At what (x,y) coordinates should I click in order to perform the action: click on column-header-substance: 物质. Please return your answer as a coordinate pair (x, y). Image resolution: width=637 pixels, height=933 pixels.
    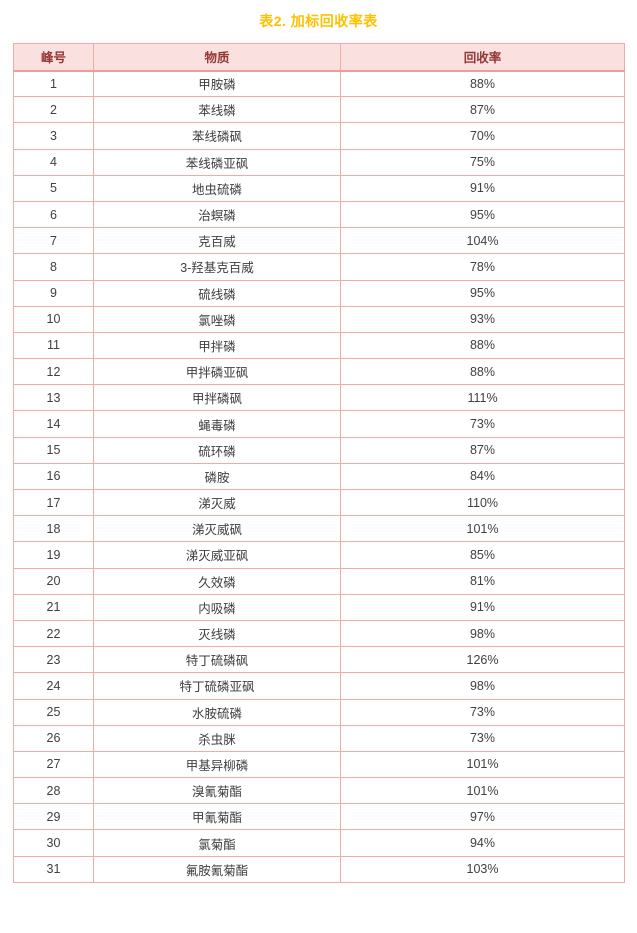
    Looking at the image, I should click on (217, 57).